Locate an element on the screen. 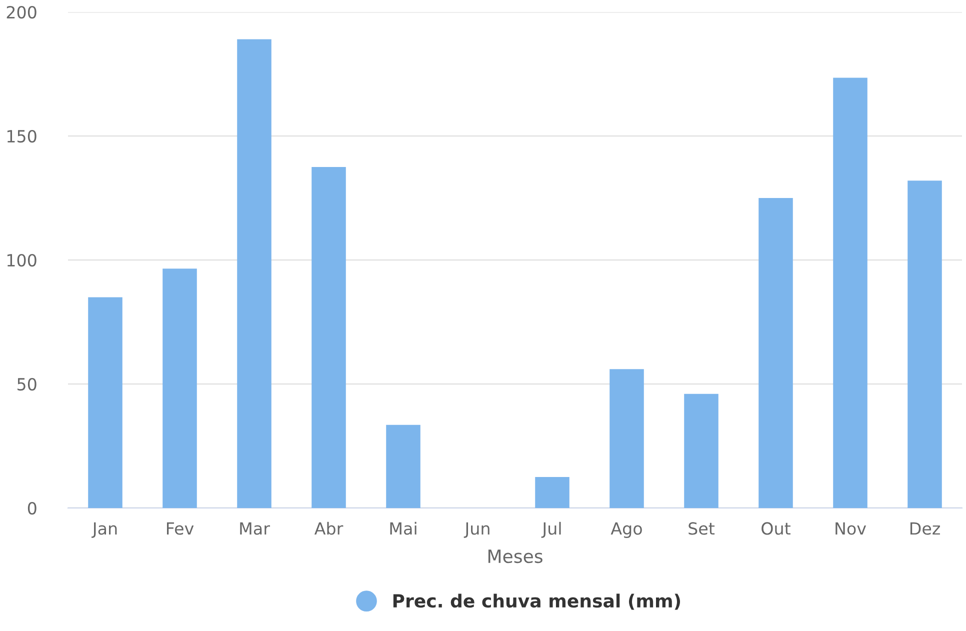 This screenshot has width=966, height=631. x-axis-title: Meses is located at coordinates (515, 557).